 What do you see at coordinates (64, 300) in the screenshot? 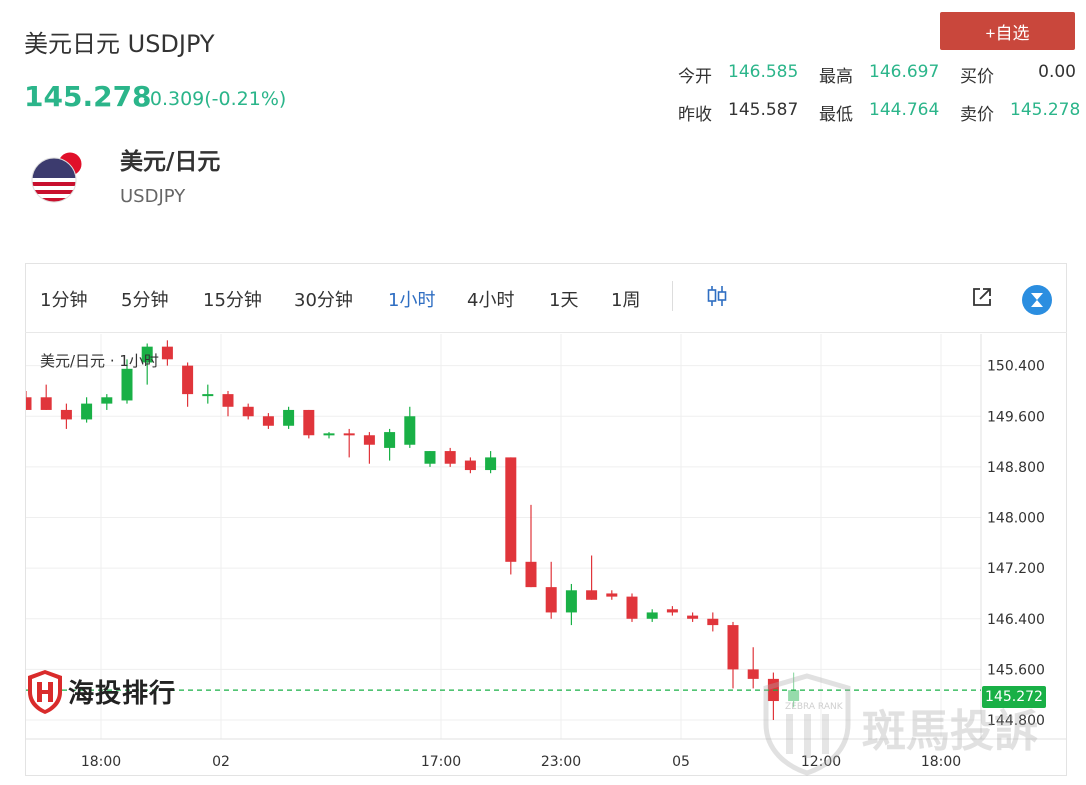
I see `timeframe-tab: 1分钟` at bounding box center [64, 300].